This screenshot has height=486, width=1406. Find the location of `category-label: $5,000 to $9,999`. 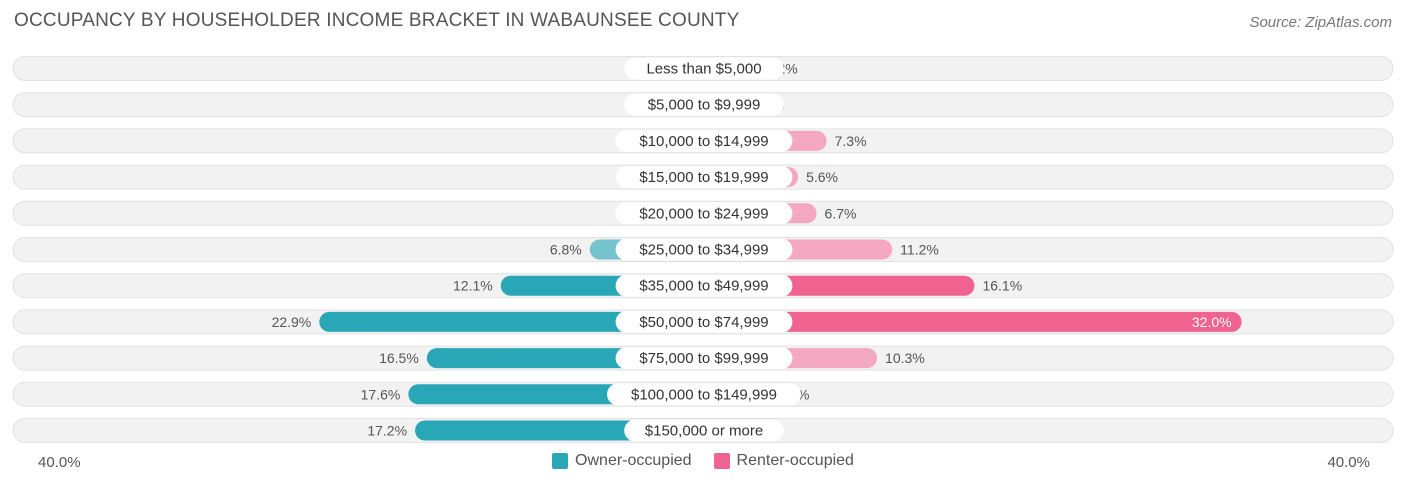

category-label: $5,000 to $9,999 is located at coordinates (704, 105).